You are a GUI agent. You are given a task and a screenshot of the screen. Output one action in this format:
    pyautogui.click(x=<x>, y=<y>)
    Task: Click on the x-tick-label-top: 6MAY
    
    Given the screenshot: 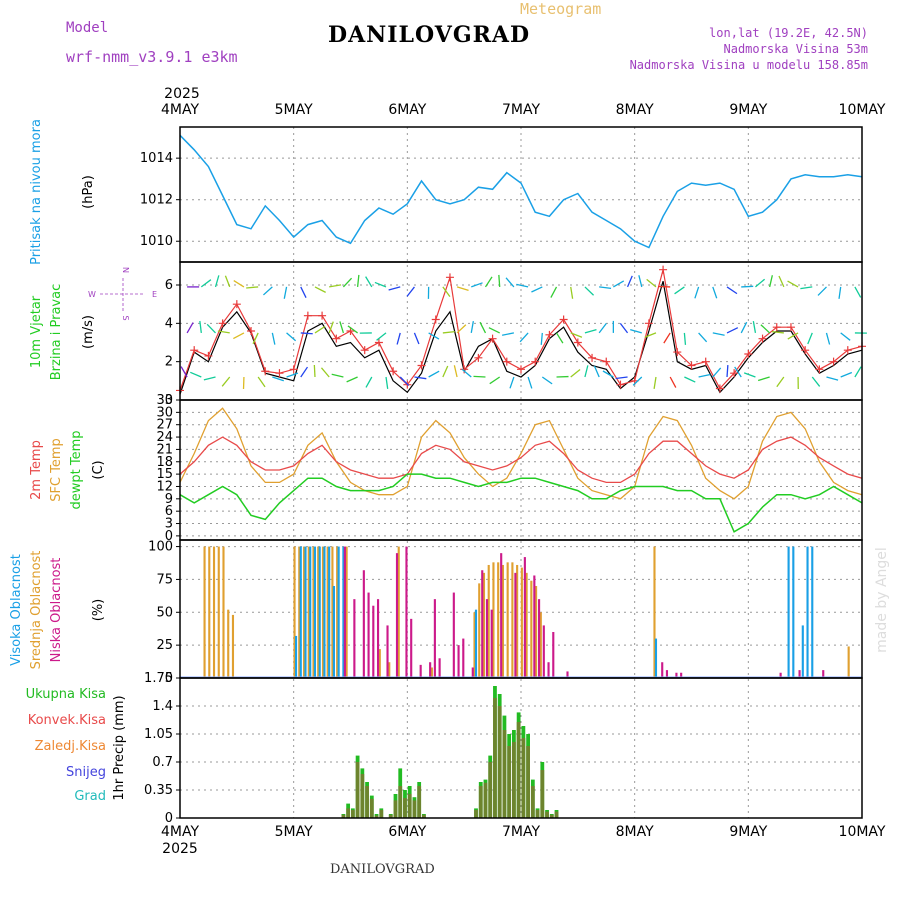 What is the action you would take?
    pyautogui.click(x=407, y=110)
    